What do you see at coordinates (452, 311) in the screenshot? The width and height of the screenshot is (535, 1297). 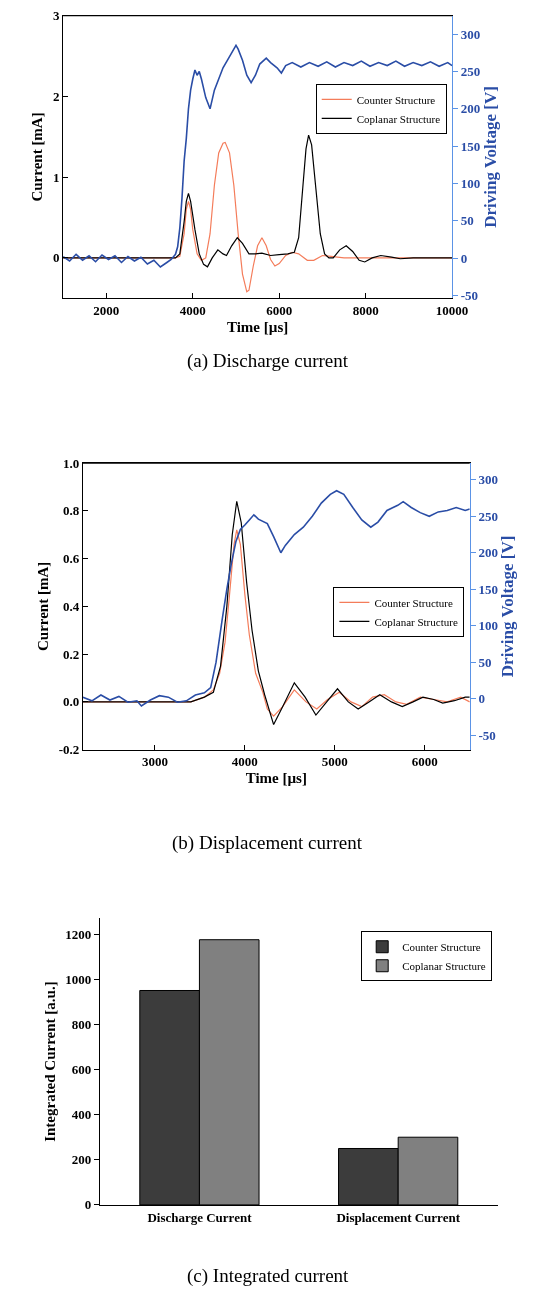 I see `x-tick-label: 10000` at bounding box center [452, 311].